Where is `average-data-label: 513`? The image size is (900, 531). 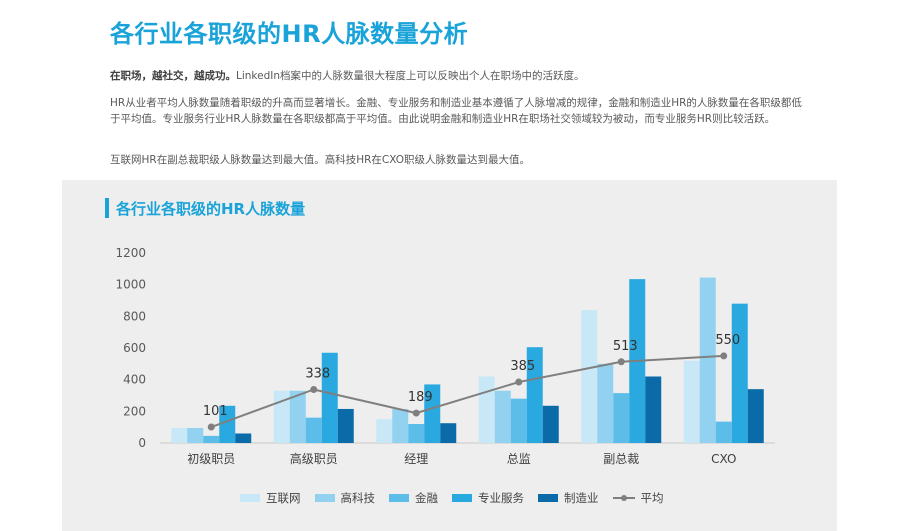
average-data-label: 513 is located at coordinates (625, 346).